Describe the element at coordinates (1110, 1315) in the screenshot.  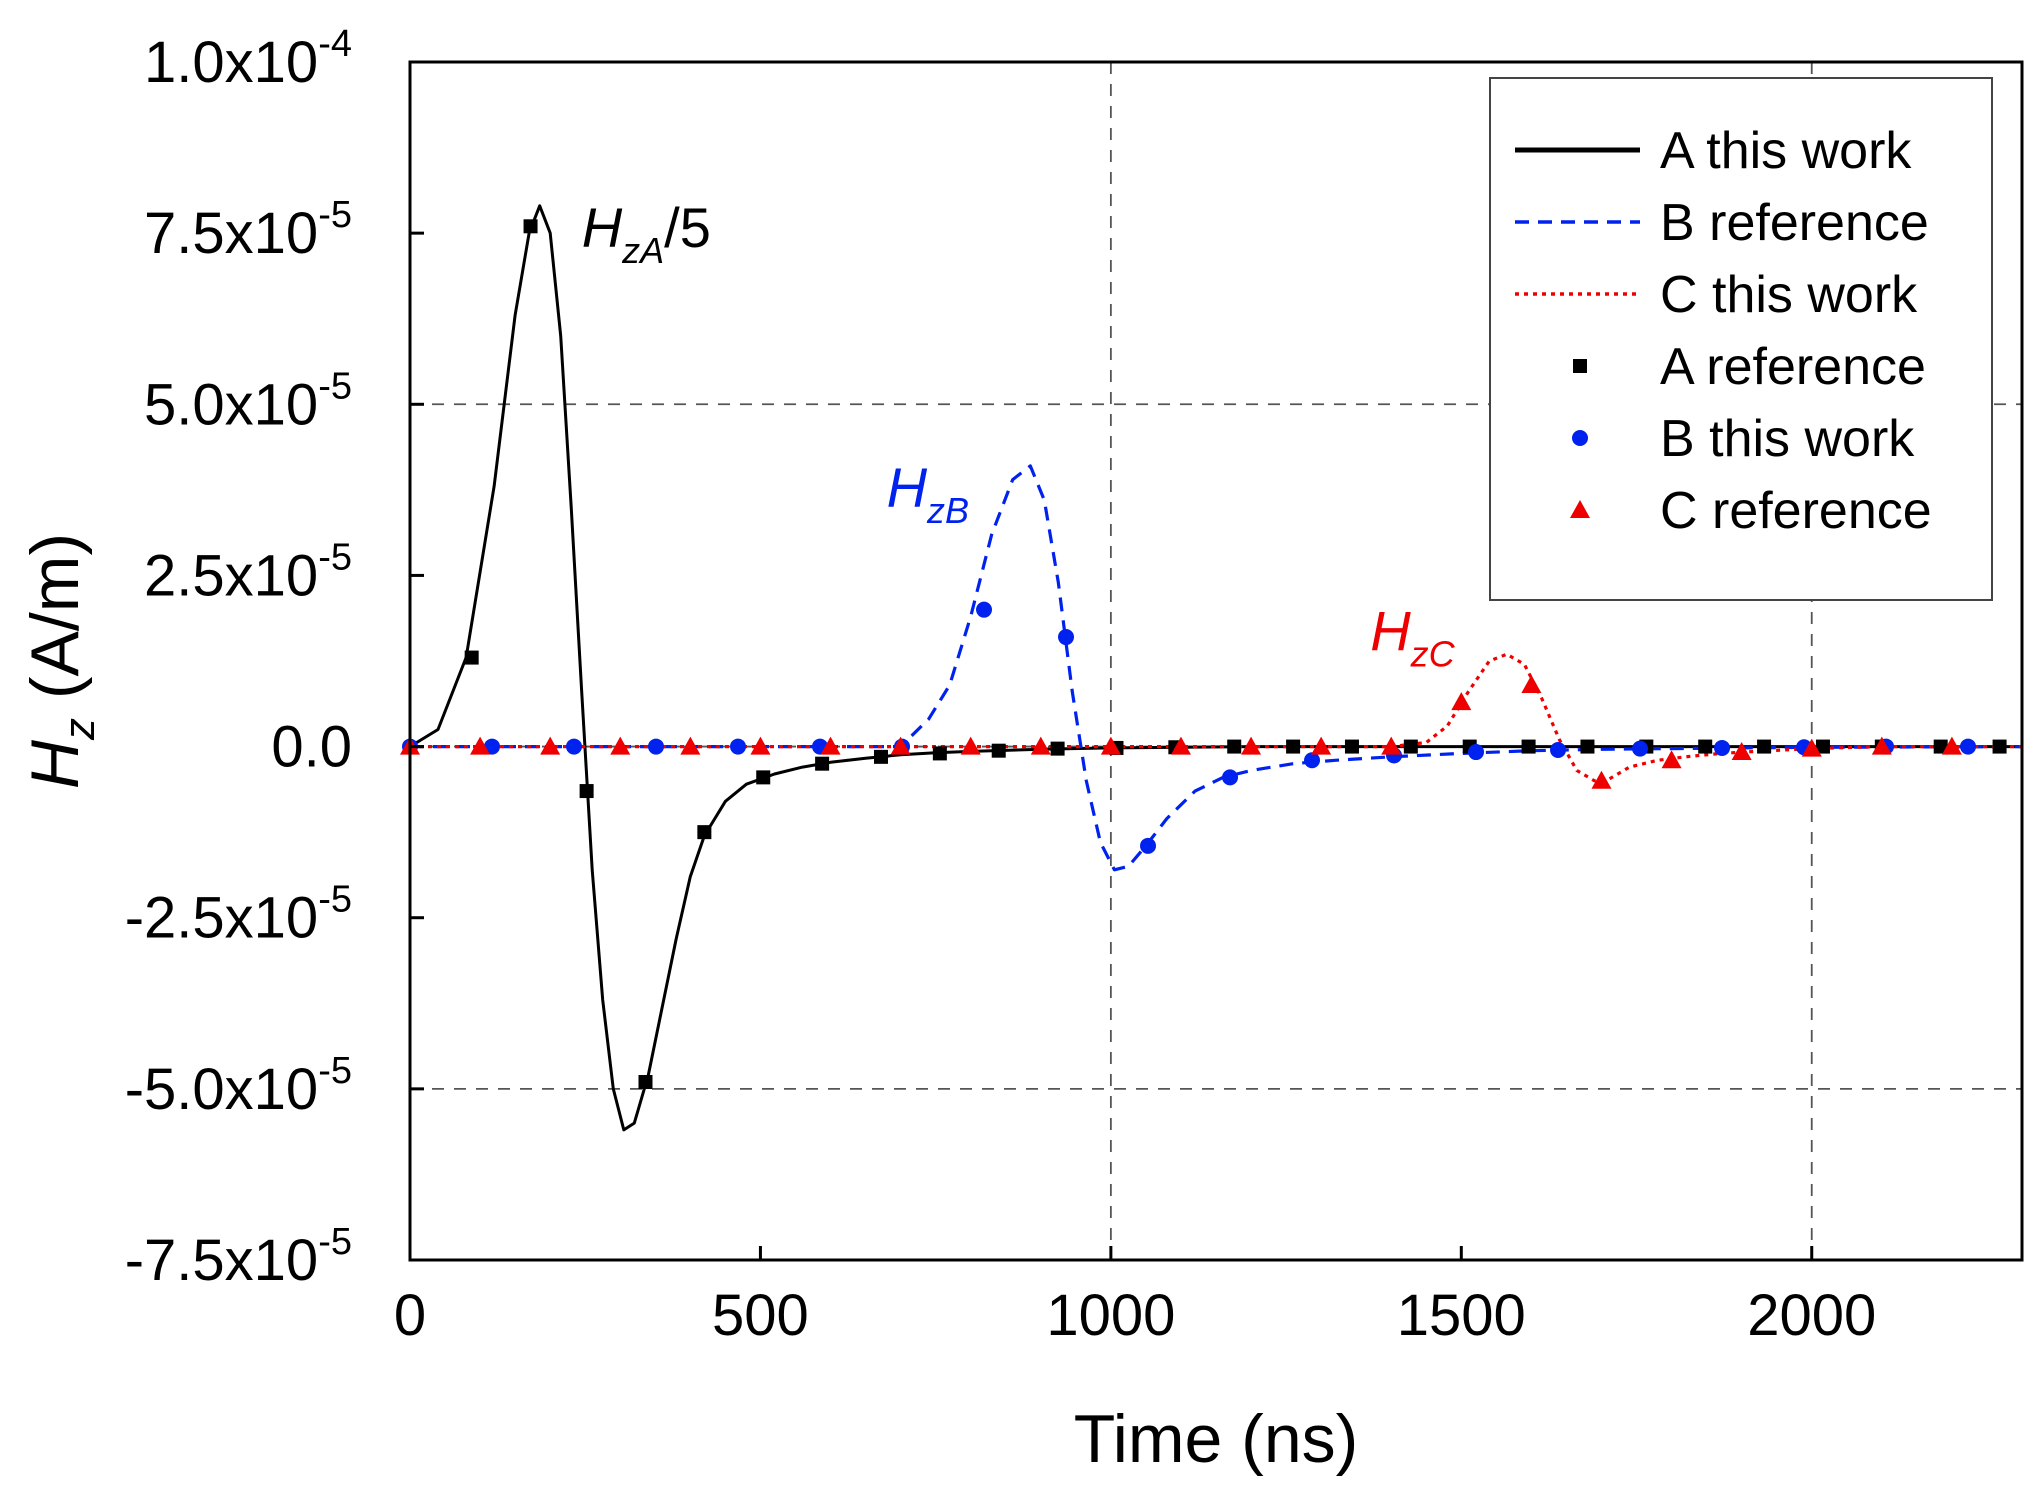
I see `x-tick-label: 1000` at that location.